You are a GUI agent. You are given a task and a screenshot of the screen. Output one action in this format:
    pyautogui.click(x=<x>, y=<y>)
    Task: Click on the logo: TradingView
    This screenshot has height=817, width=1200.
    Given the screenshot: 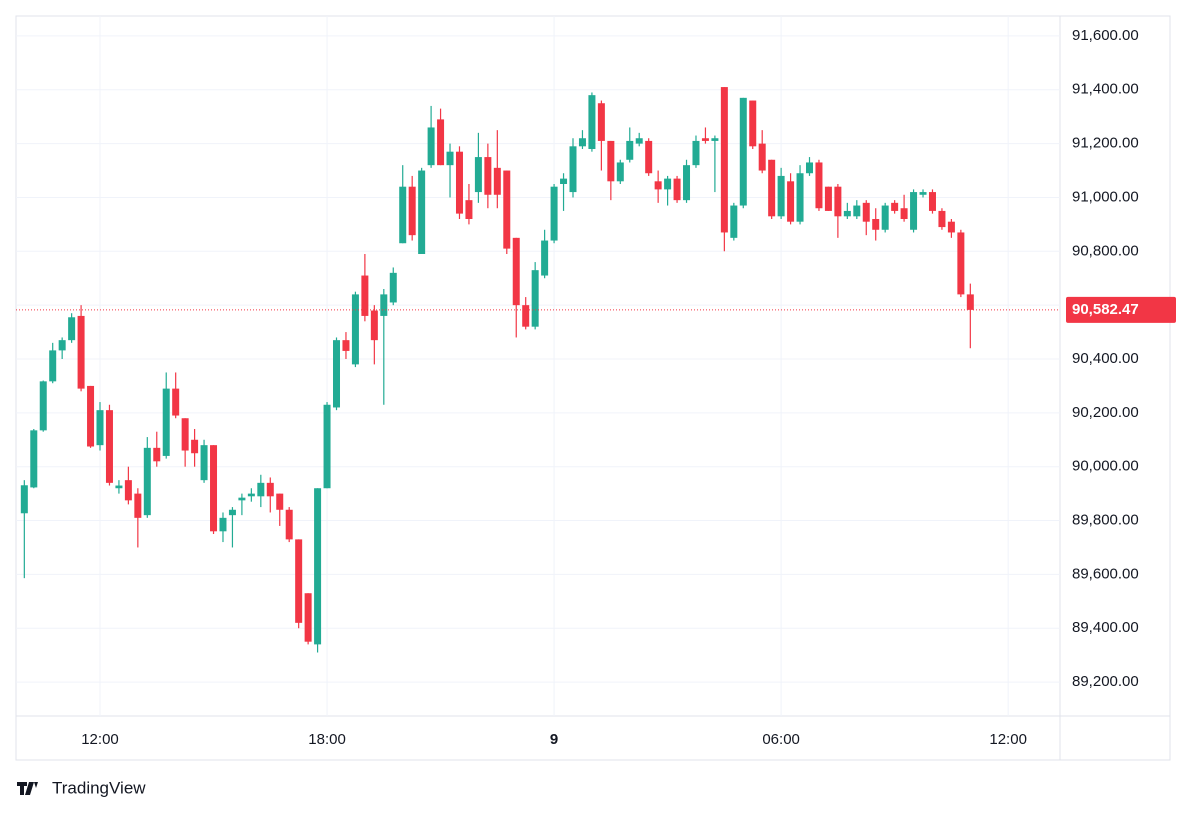 What is the action you would take?
    pyautogui.click(x=81, y=787)
    